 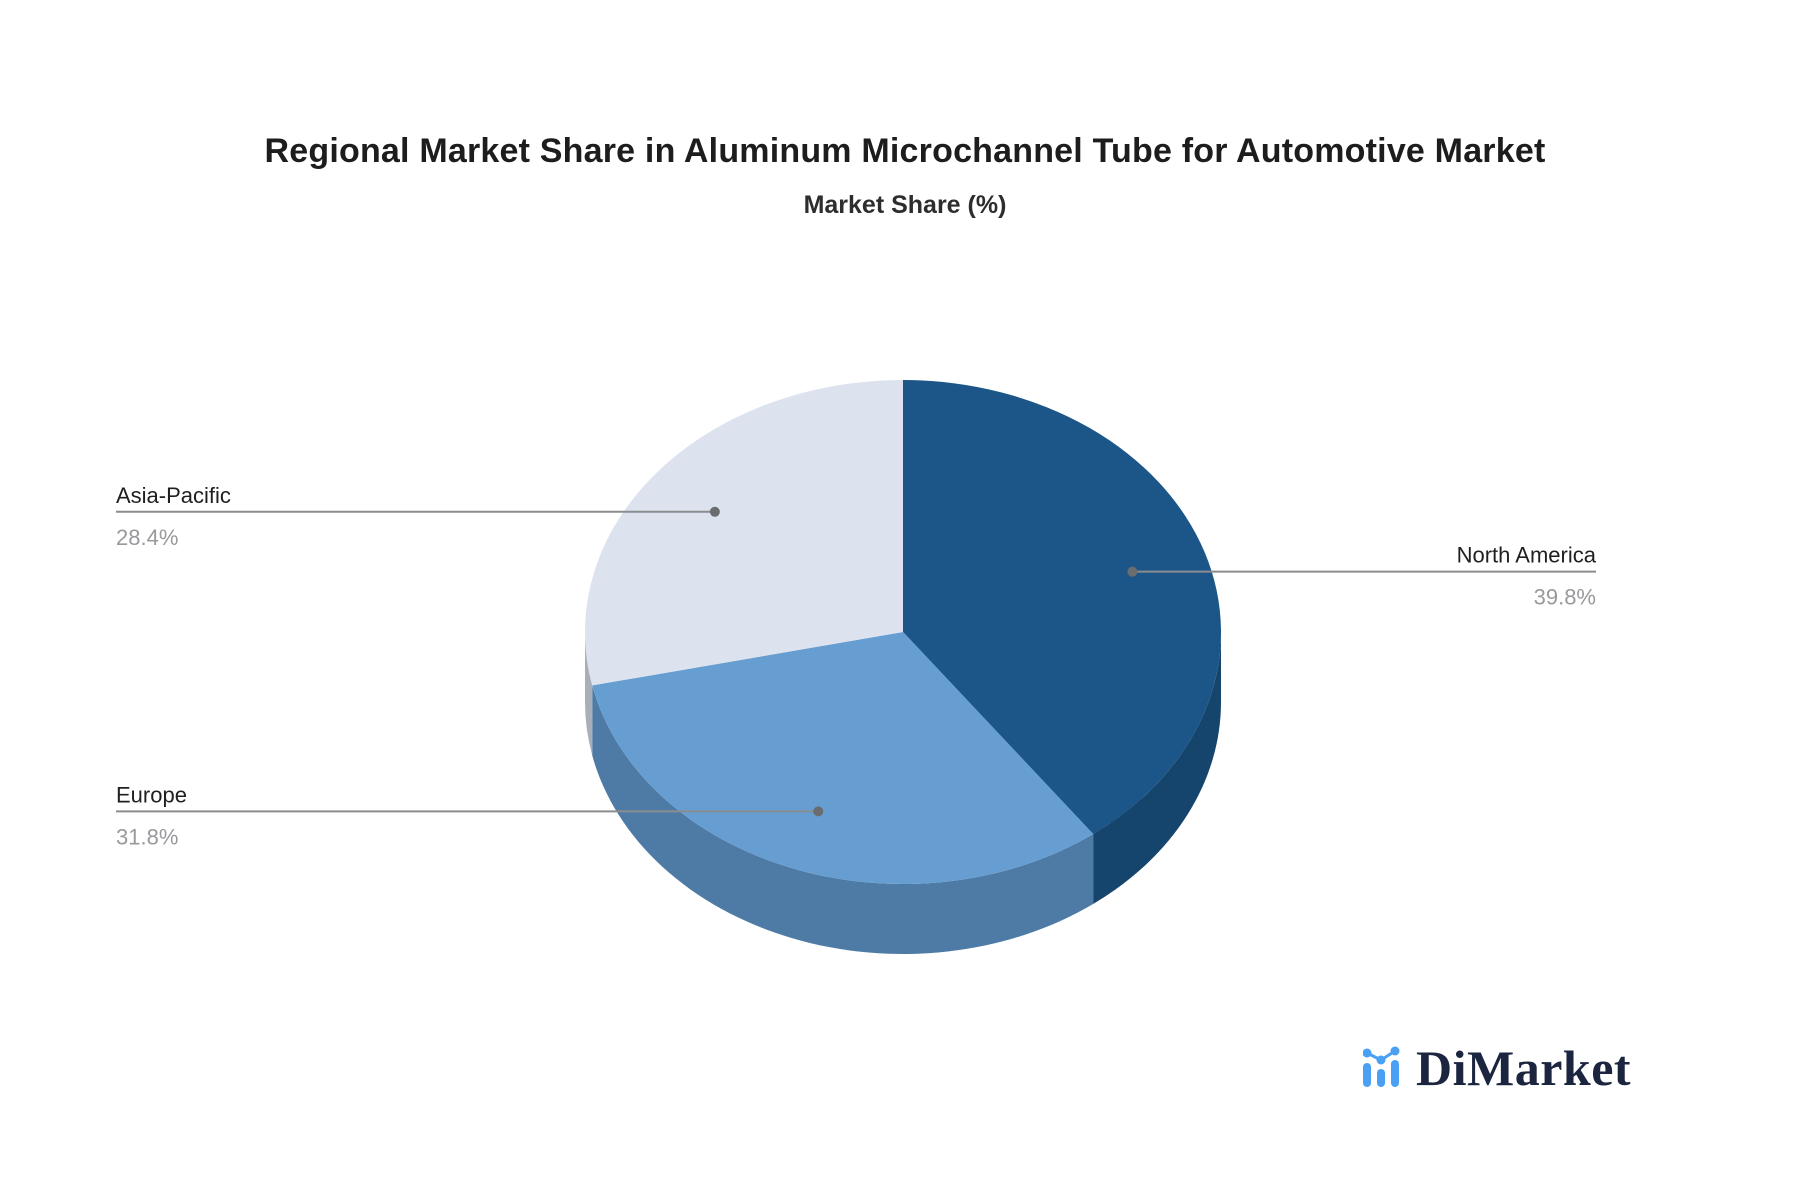 What do you see at coordinates (818, 811) in the screenshot?
I see `leader-dot-europe` at bounding box center [818, 811].